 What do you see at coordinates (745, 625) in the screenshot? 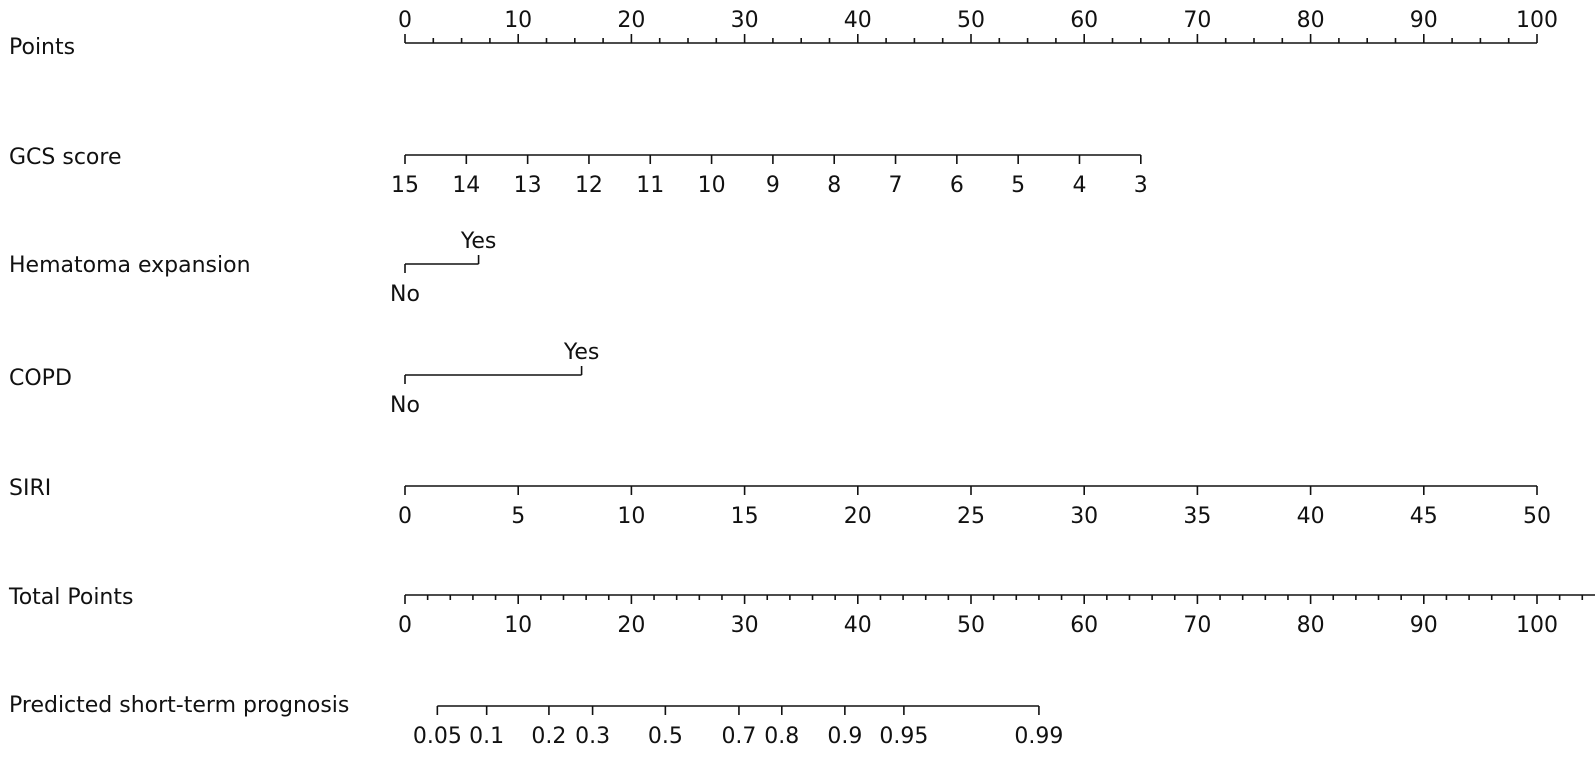
I see `total-points-tick-label-30: 30` at bounding box center [745, 625].